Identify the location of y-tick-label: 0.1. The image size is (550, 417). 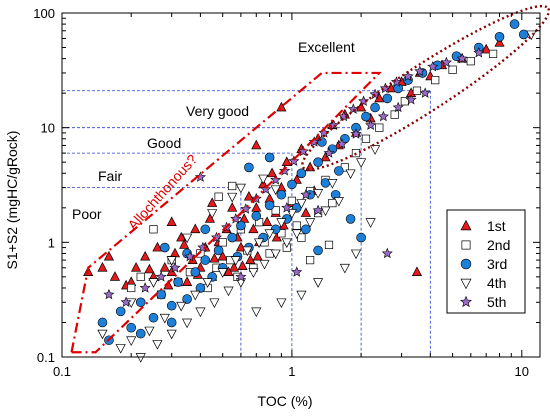
(46, 357).